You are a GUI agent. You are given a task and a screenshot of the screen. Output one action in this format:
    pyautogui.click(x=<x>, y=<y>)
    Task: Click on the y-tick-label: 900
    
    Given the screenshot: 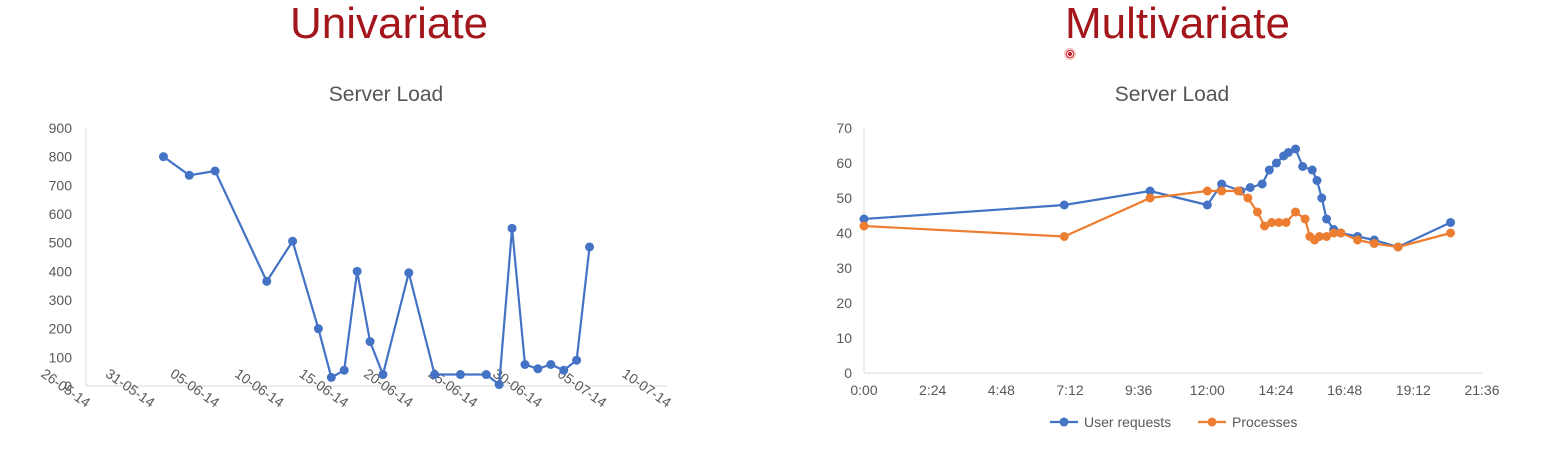 What is the action you would take?
    pyautogui.click(x=61, y=128)
    